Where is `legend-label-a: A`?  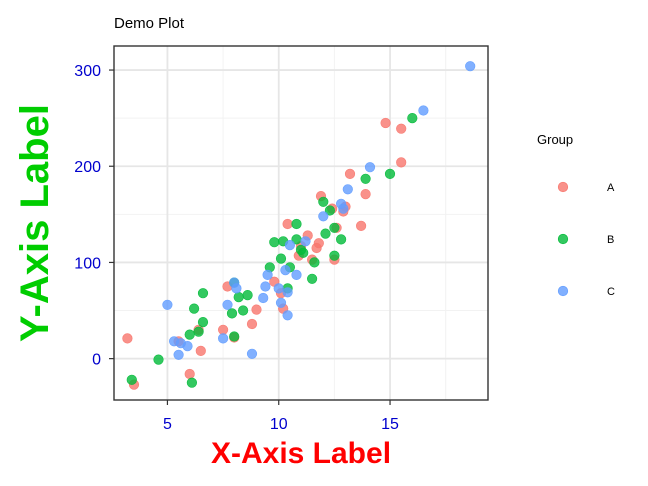 legend-label-a: A is located at coordinates (611, 188).